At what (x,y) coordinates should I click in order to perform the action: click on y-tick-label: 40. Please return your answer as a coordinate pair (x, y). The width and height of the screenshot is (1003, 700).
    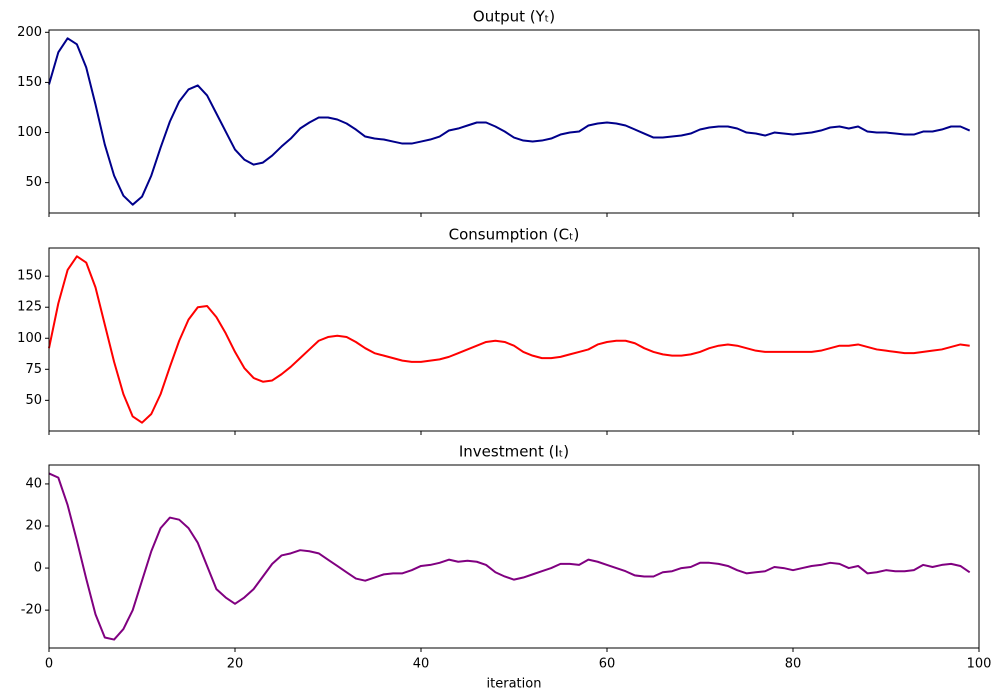
    Looking at the image, I should click on (33, 483).